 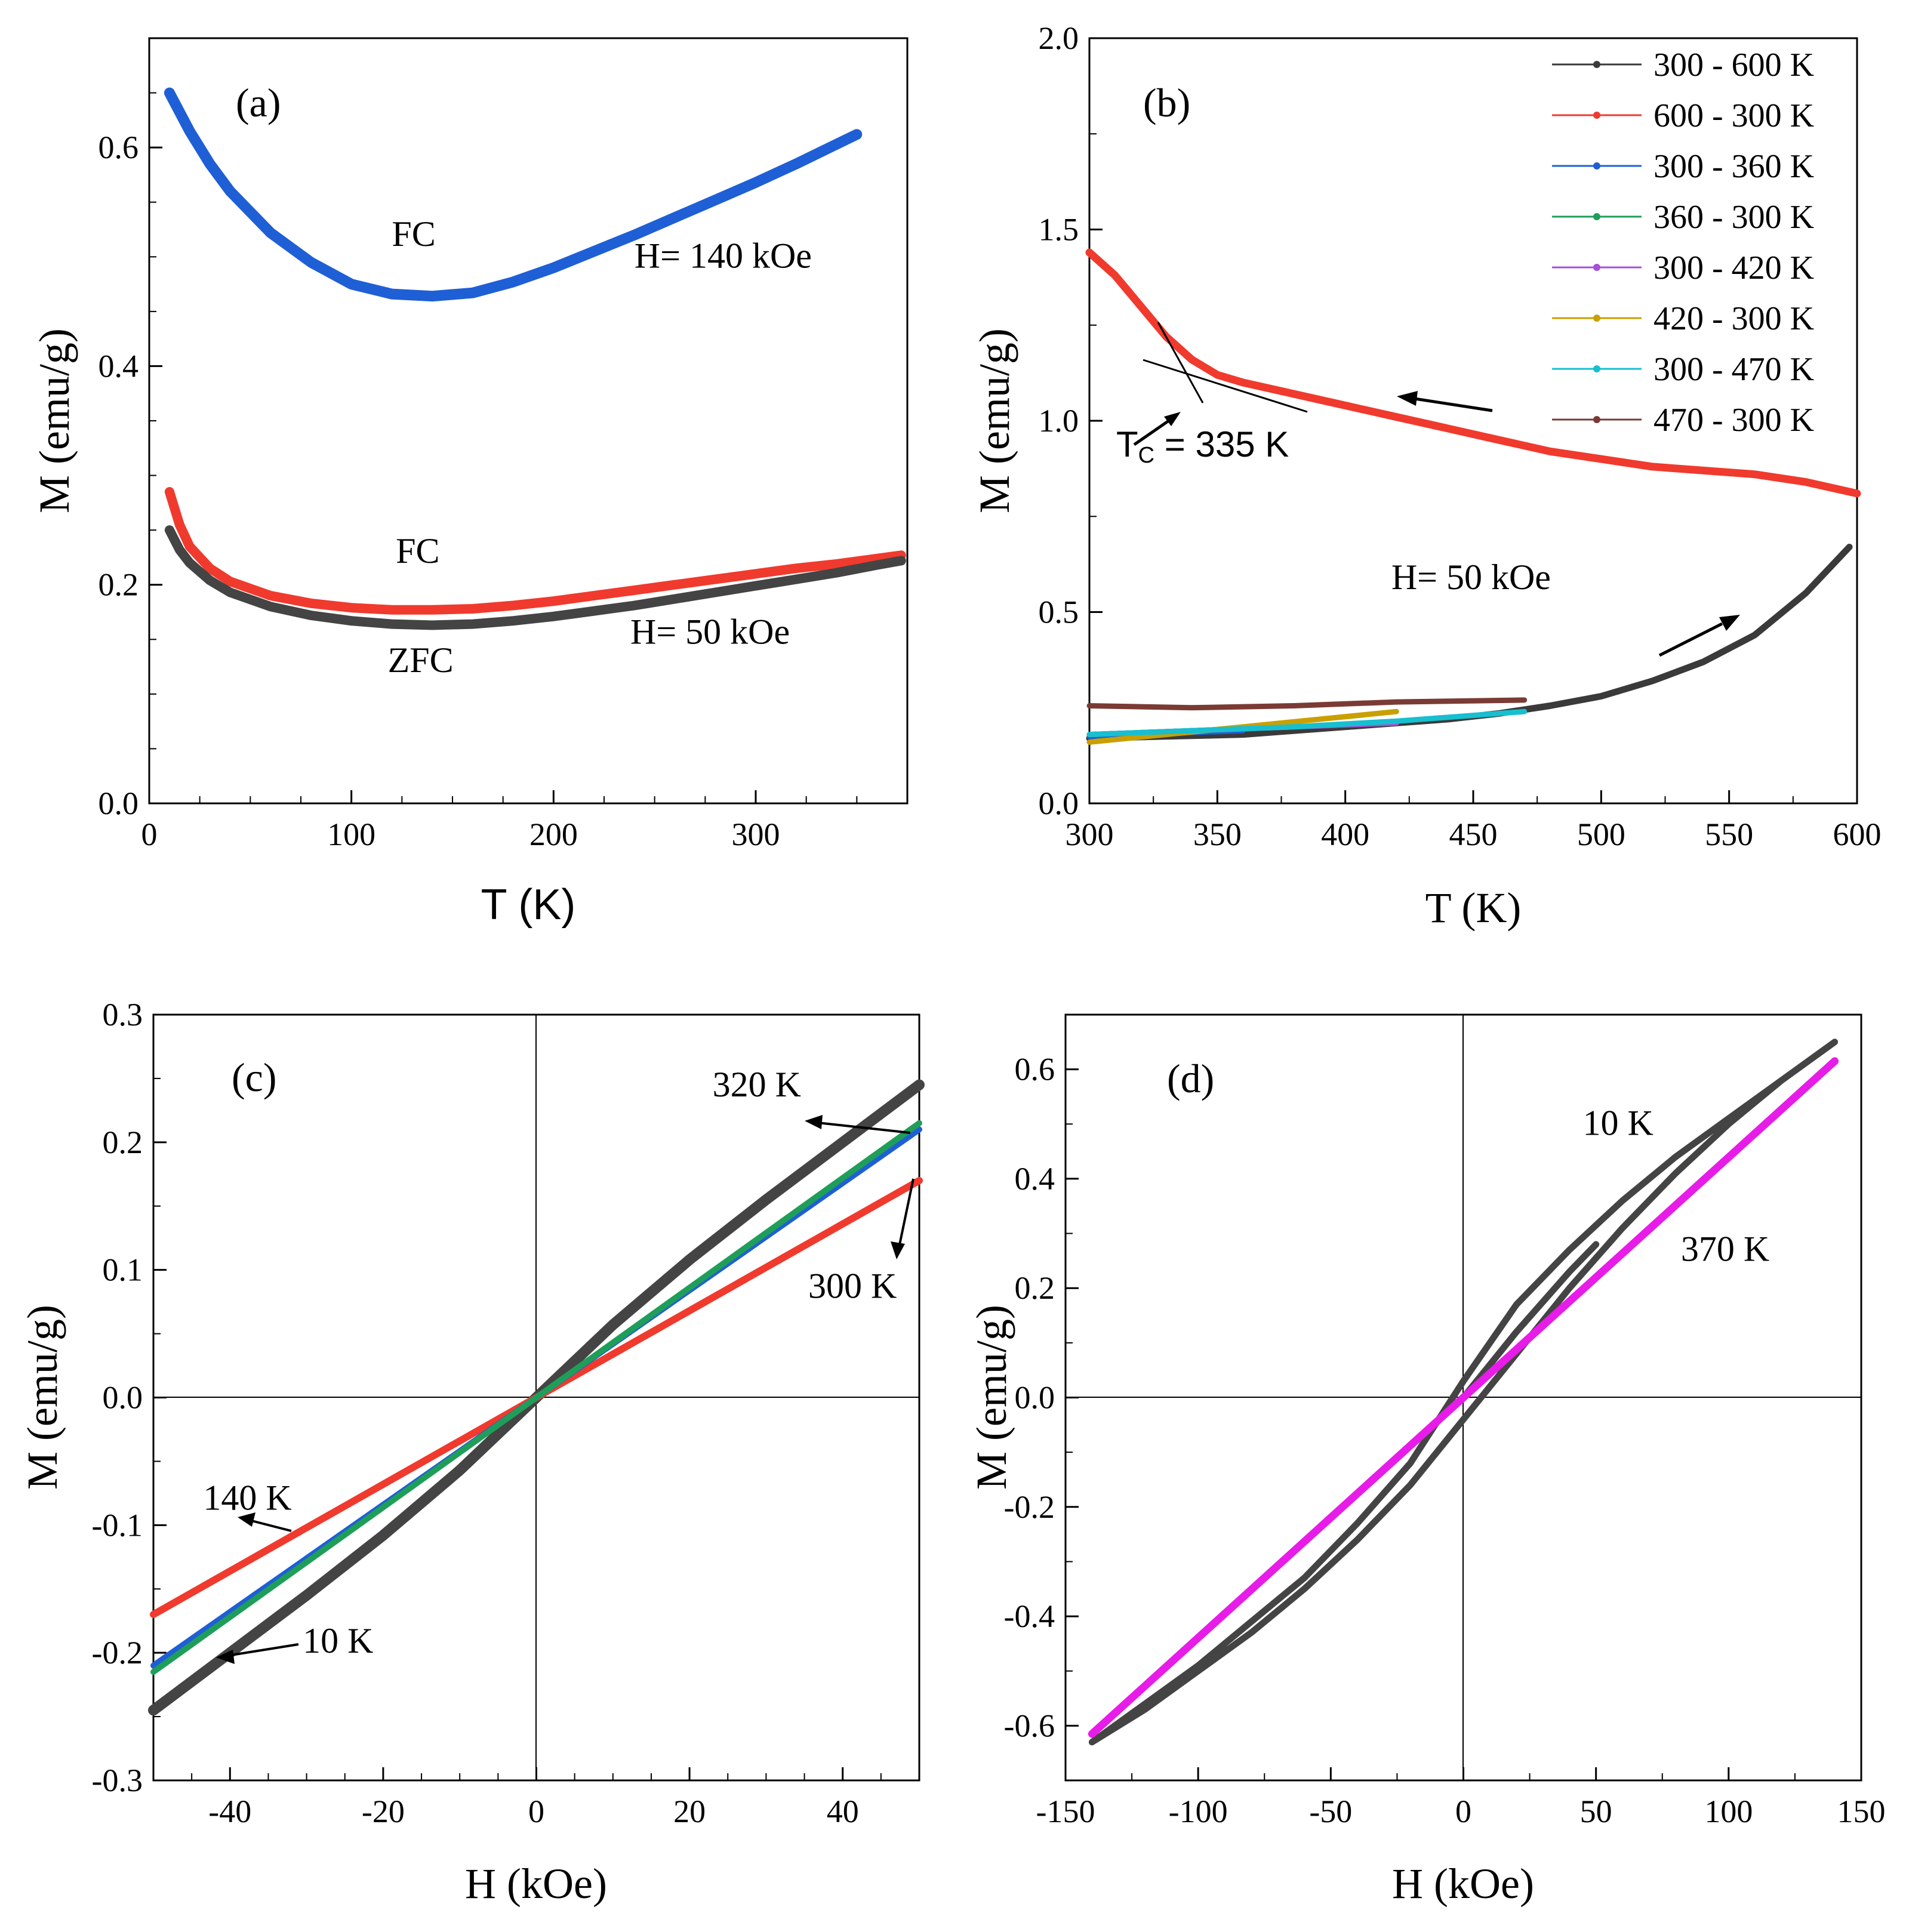 What do you see at coordinates (1617, 1123) in the screenshot?
I see `annotation-10k-d: 10 K` at bounding box center [1617, 1123].